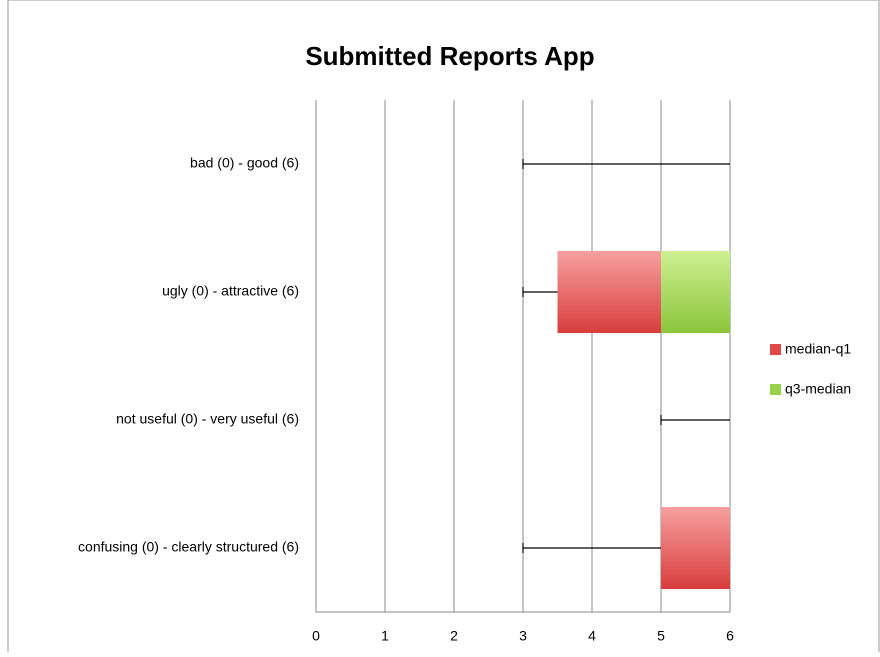 This screenshot has height=657, width=880. I want to click on x-tick-label: 4, so click(592, 636).